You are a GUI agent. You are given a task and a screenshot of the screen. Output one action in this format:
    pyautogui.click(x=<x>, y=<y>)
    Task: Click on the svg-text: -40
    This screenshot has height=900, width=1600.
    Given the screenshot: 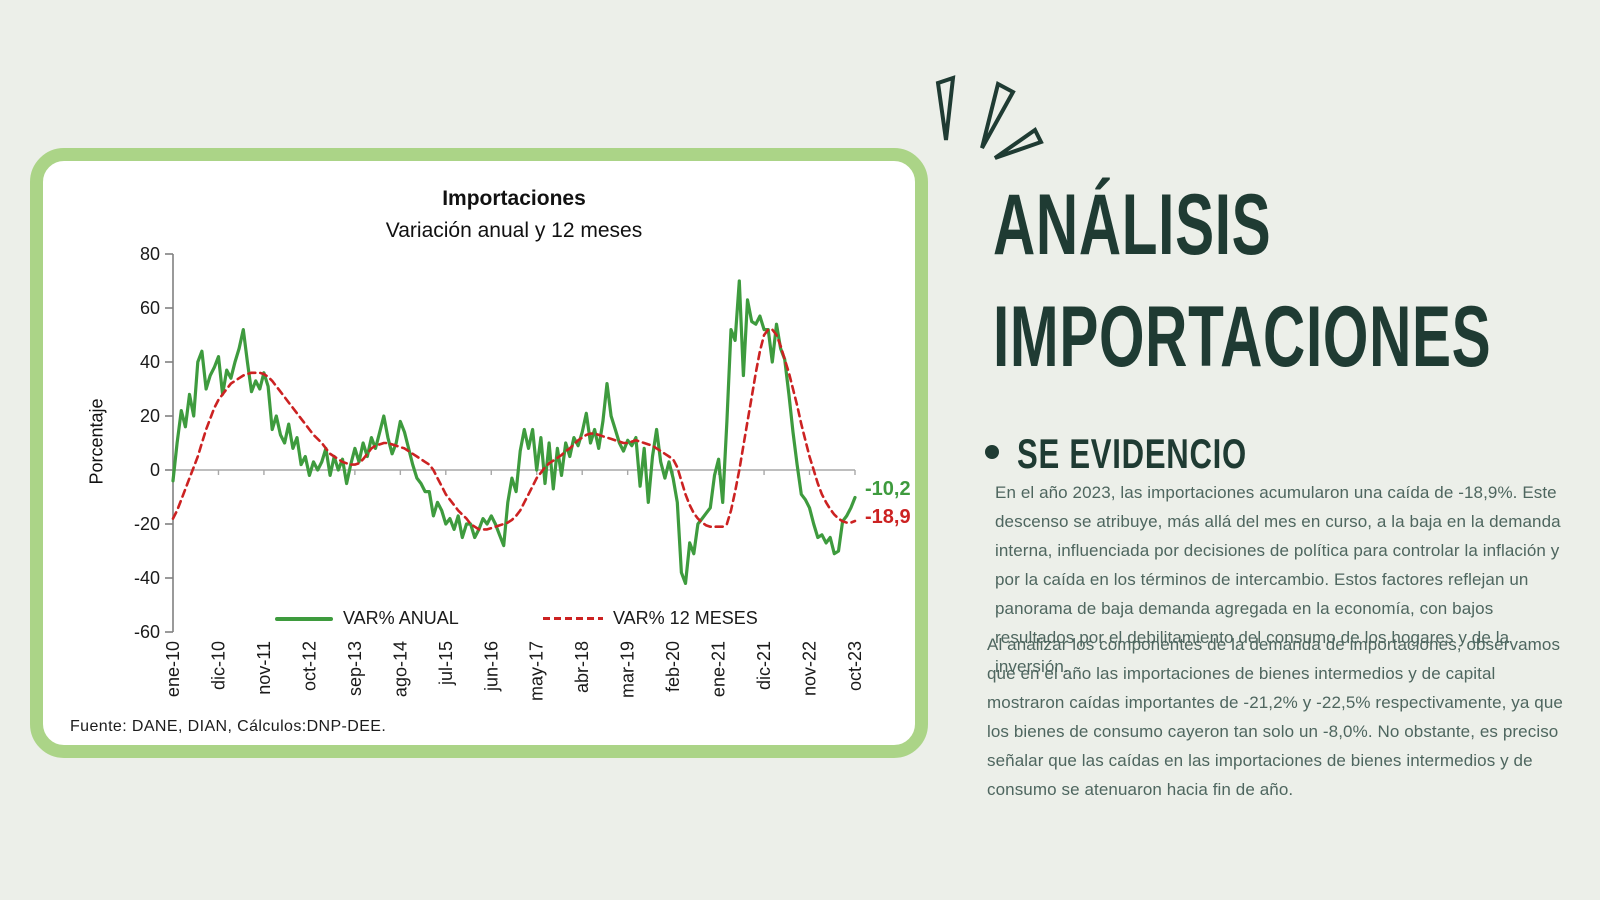 What is the action you would take?
    pyautogui.click(x=147, y=578)
    